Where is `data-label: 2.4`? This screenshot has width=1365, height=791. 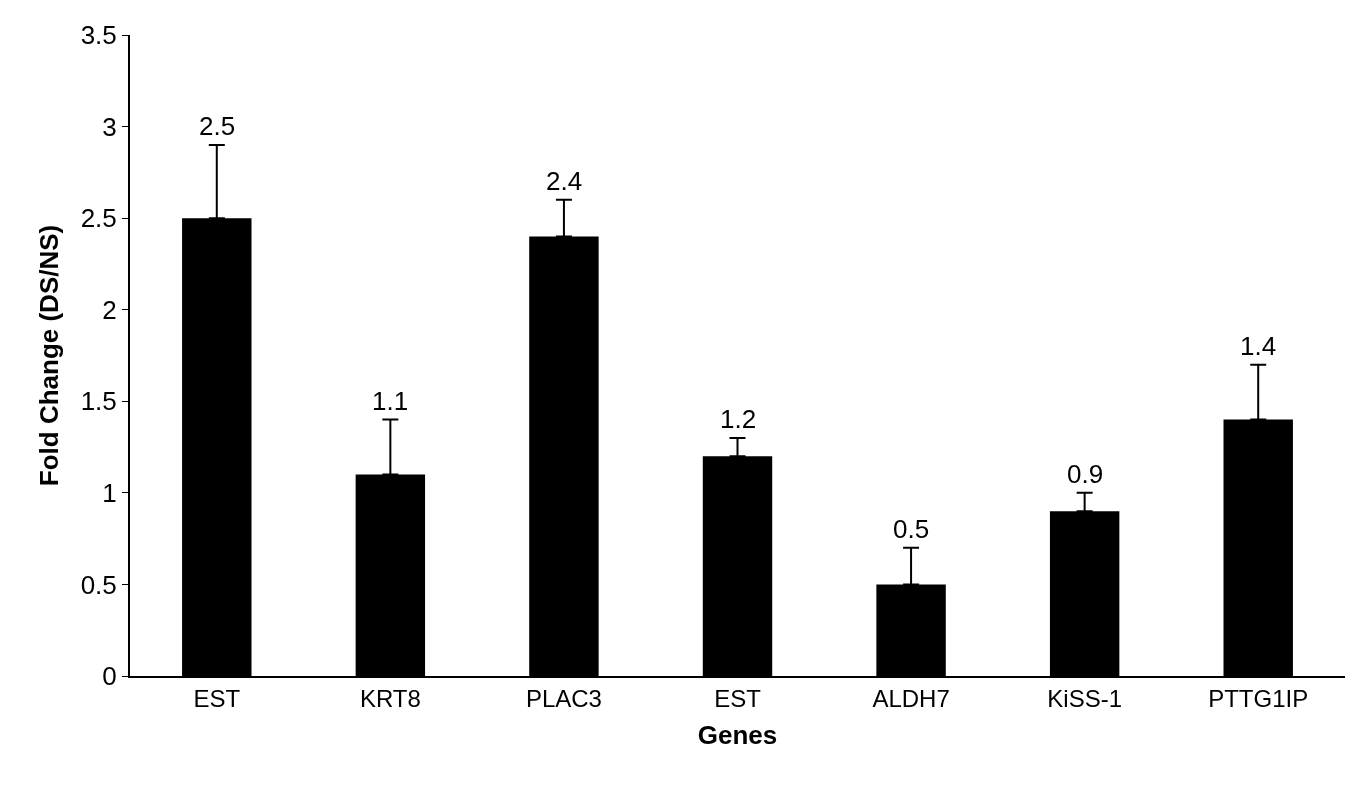
data-label: 2.4 is located at coordinates (564, 181).